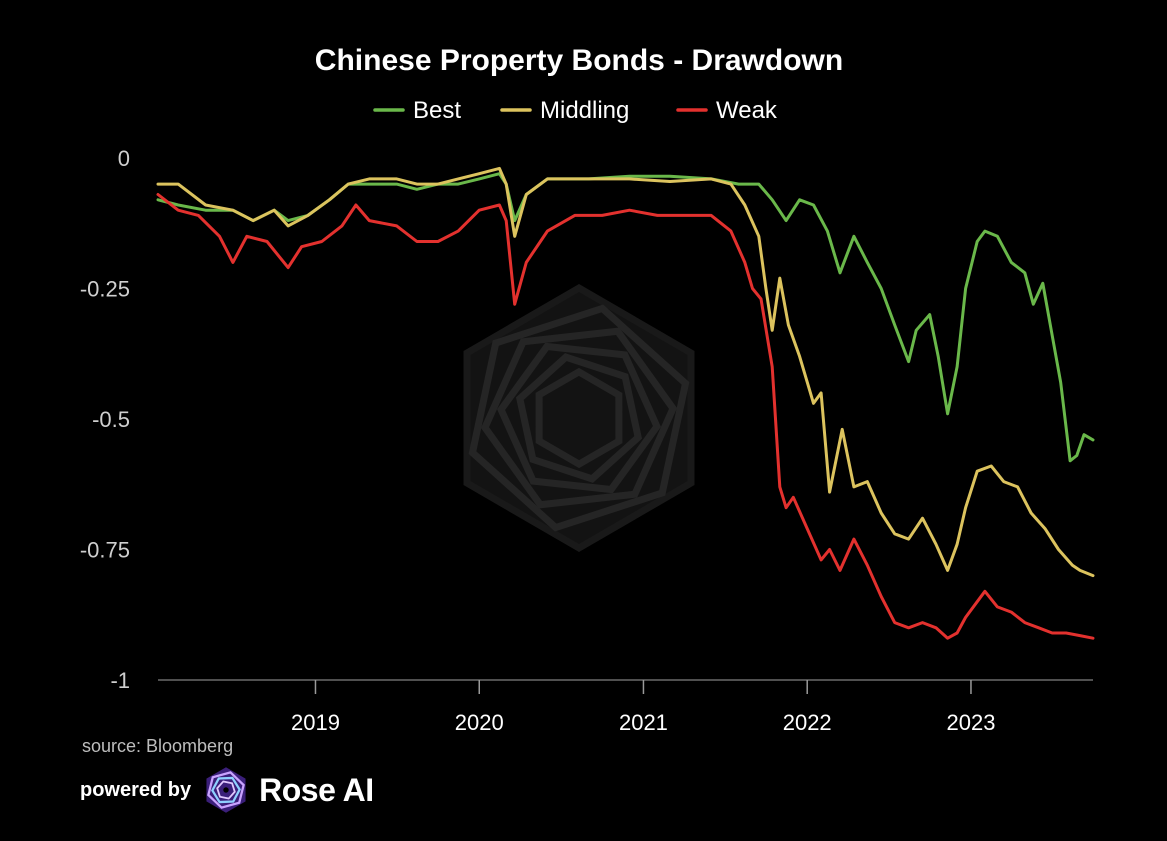 This screenshot has height=841, width=1167. I want to click on legend: Best Middling Weak, so click(575, 110).